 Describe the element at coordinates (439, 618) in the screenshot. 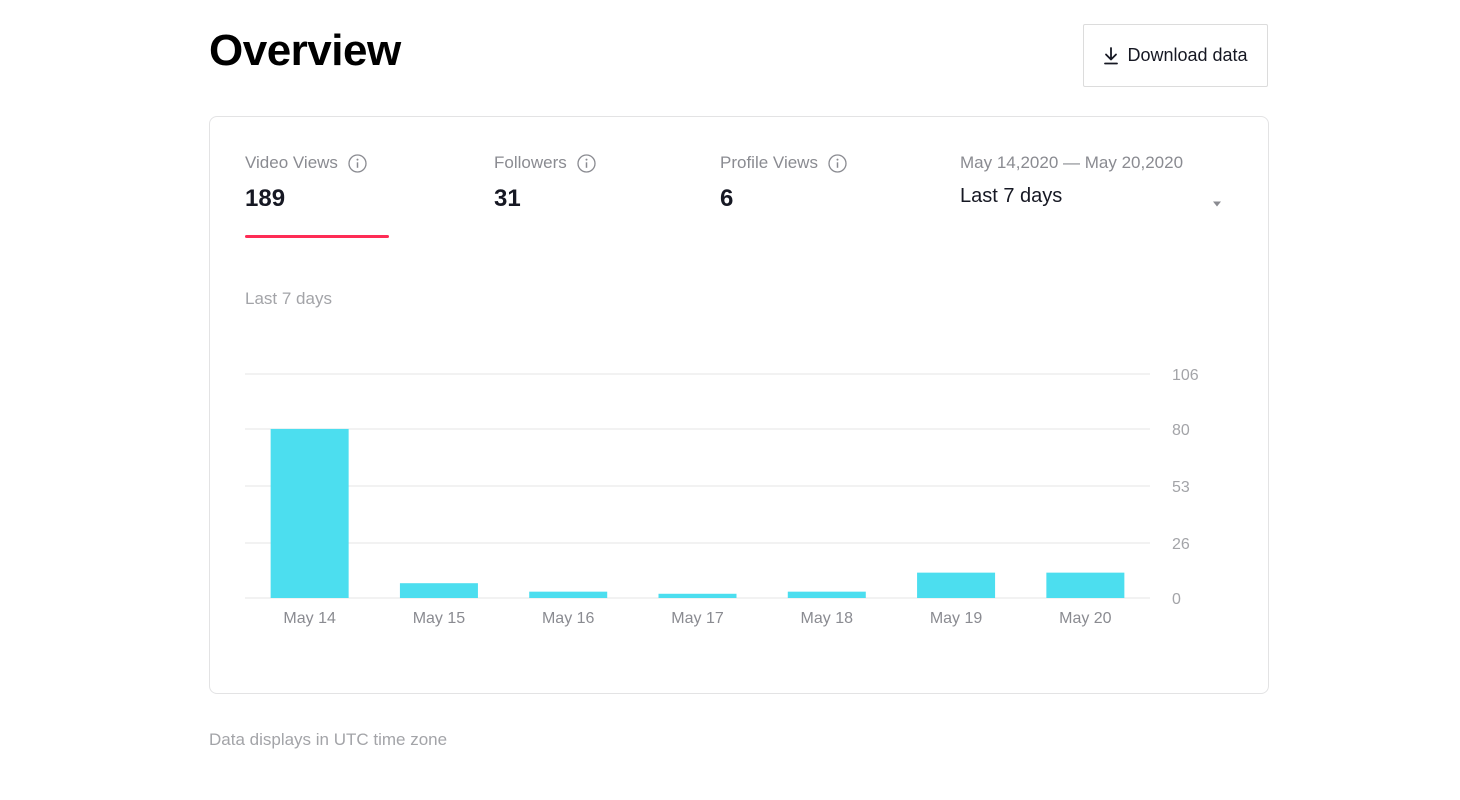

I see `x-tick-label: May 15` at that location.